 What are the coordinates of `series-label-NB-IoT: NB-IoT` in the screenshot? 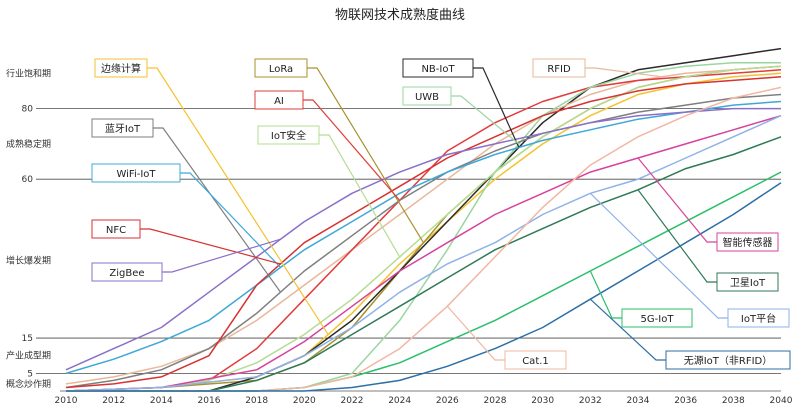 It's located at (461, 103).